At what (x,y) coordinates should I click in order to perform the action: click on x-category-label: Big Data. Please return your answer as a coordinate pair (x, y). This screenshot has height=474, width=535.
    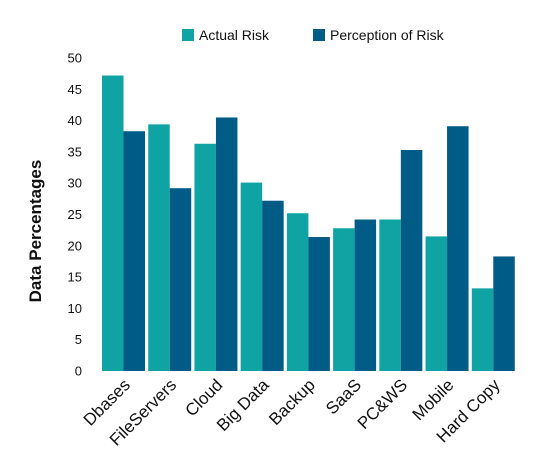
    Looking at the image, I should click on (243, 405).